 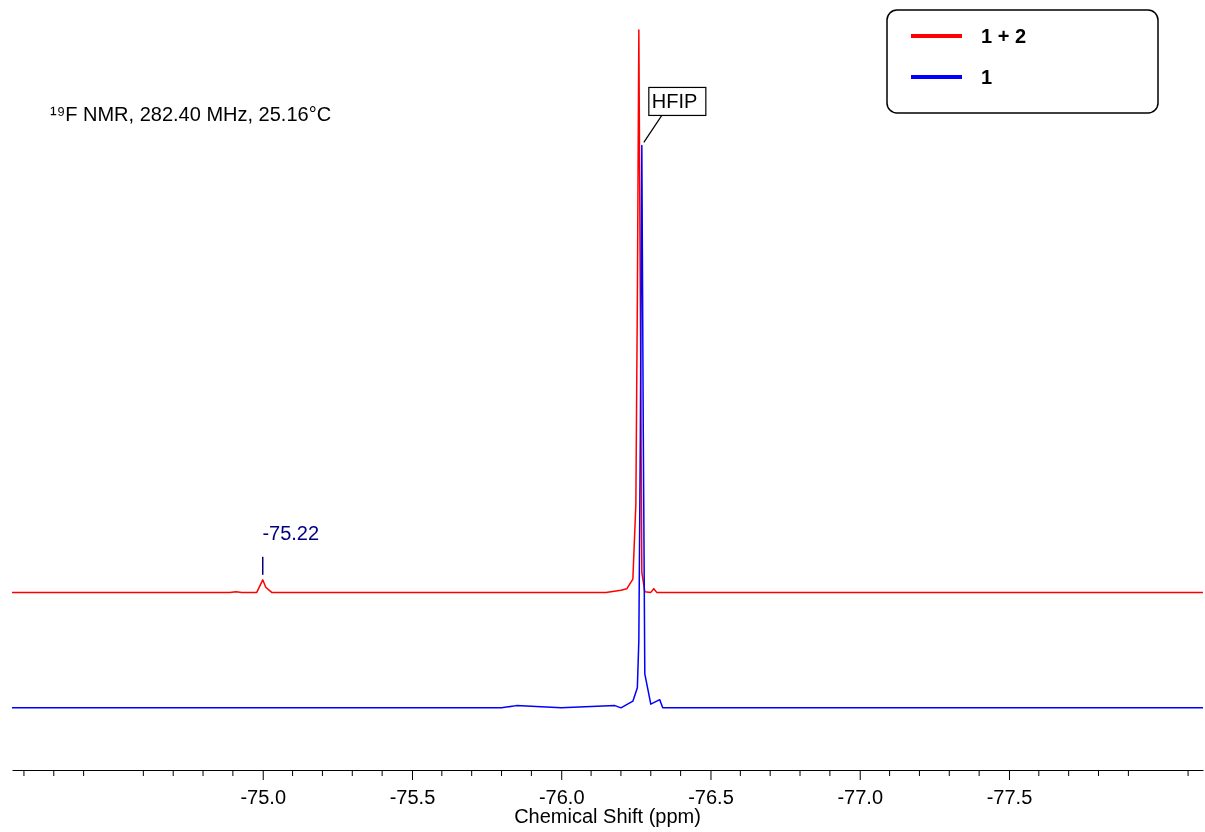 I want to click on annotation: ¹⁹F NMR, 282.40 MHz, 25.16°C, so click(x=191, y=114).